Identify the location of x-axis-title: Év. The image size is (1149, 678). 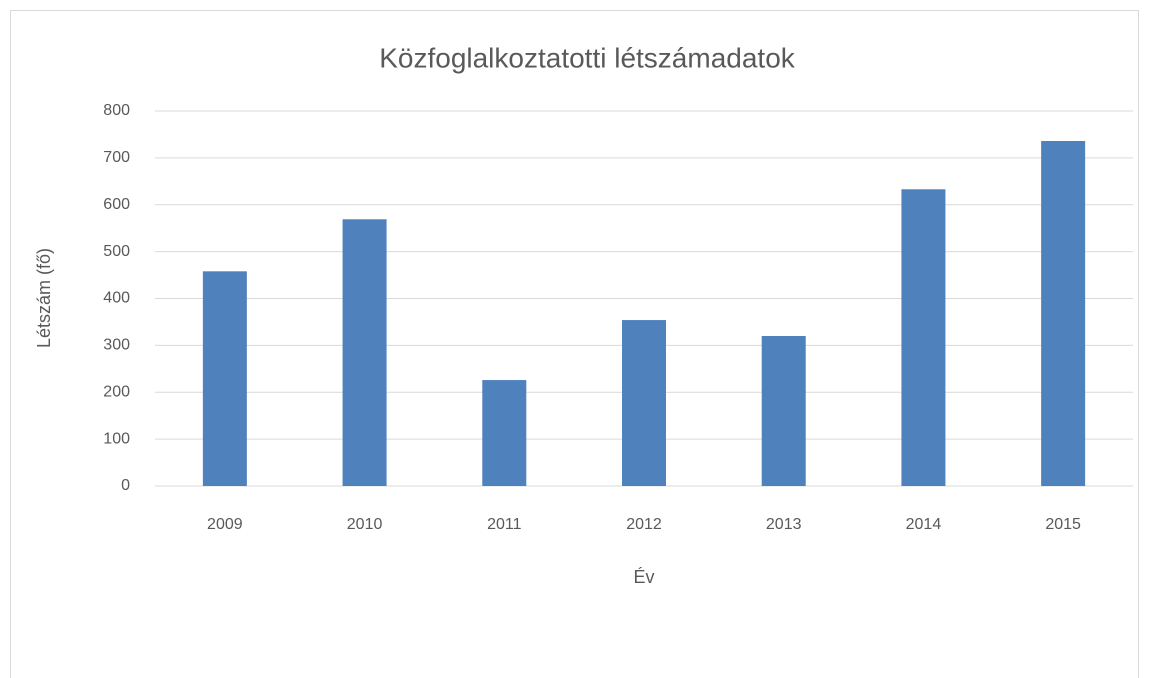
(643, 577).